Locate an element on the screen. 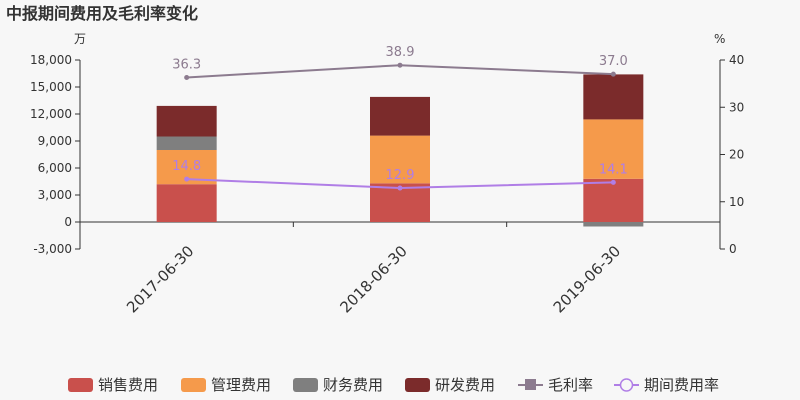 The height and width of the screenshot is (400, 800). data-label: 37.0 is located at coordinates (613, 61).